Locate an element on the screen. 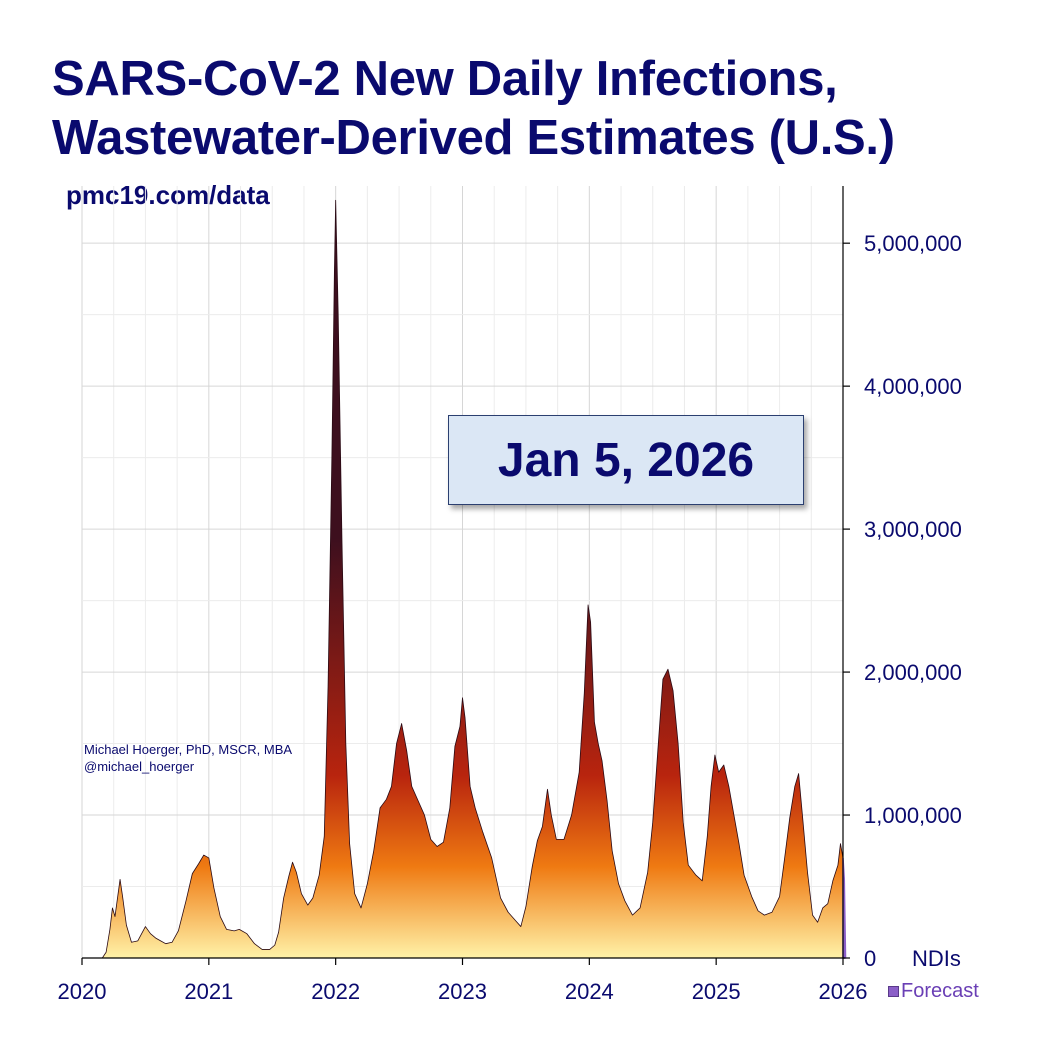 This screenshot has height=1056, width=1056. date-label-box: Jan 5, 2026 is located at coordinates (626, 460).